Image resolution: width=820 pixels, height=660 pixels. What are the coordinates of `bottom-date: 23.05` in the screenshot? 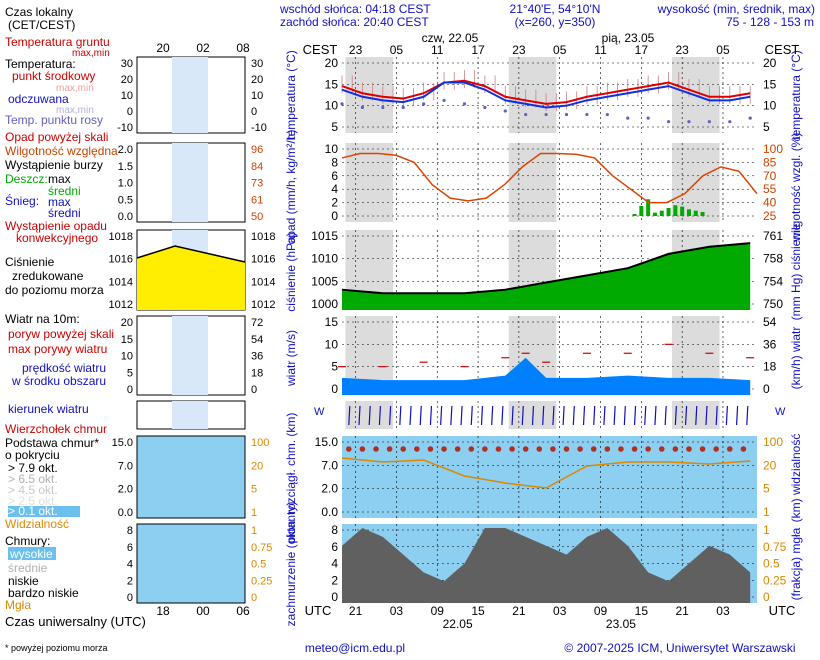 It's located at (621, 624).